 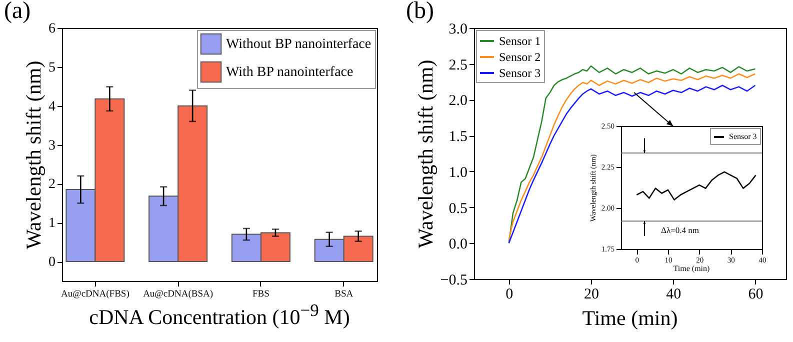 I want to click on chart-title: (b), so click(x=420, y=12).